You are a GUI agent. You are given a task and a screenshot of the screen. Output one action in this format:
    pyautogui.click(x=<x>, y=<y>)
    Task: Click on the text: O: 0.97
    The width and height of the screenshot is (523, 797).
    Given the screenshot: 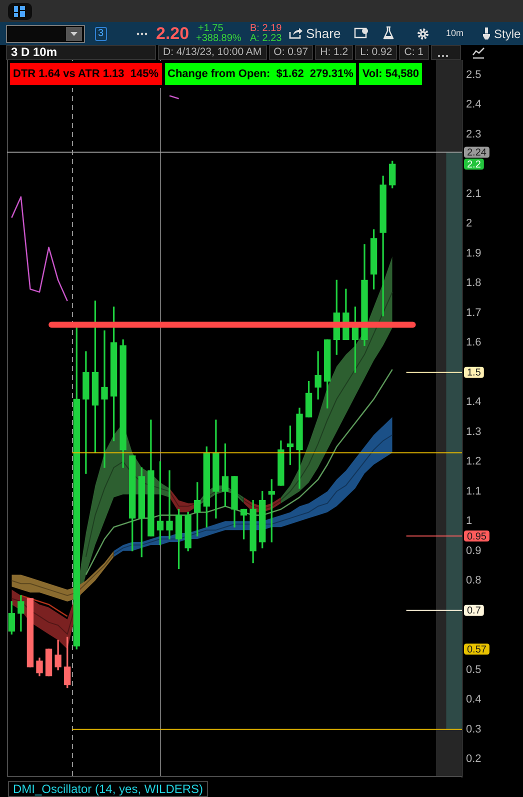 What is the action you would take?
    pyautogui.click(x=291, y=52)
    